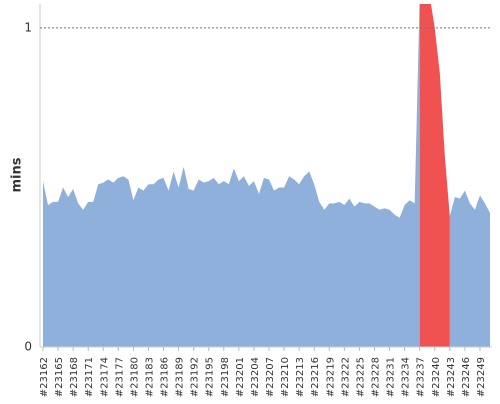 This screenshot has width=500, height=404. Describe the element at coordinates (165, 377) in the screenshot. I see `x-tick-label: #23186` at that location.